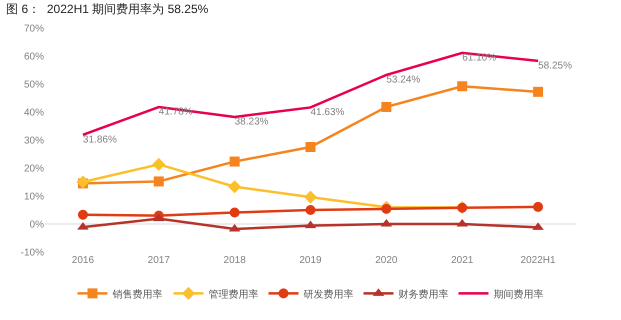  What do you see at coordinates (34, 141) in the screenshot?
I see `y-tick-label: 30%` at bounding box center [34, 141].